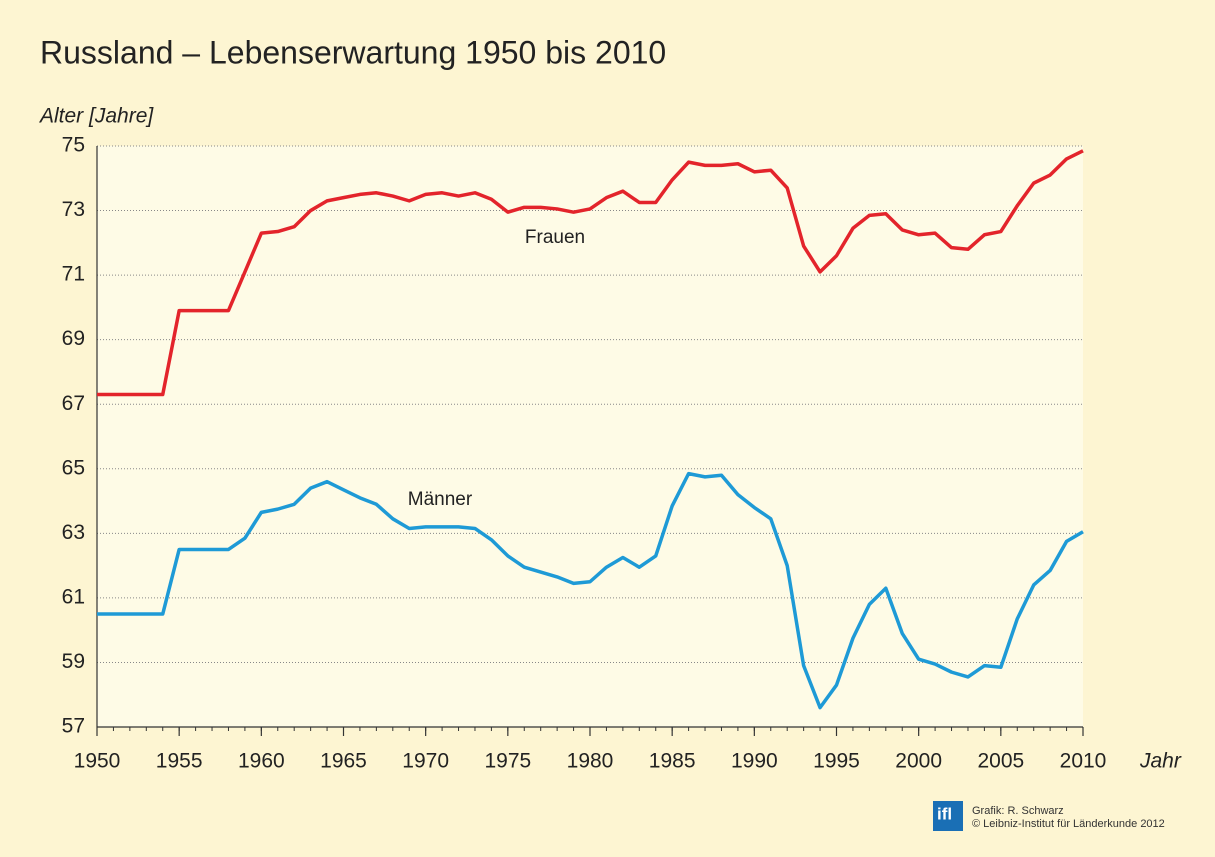 The width and height of the screenshot is (1215, 857). Describe the element at coordinates (507, 761) in the screenshot. I see `x-tick-label: 1975` at that location.